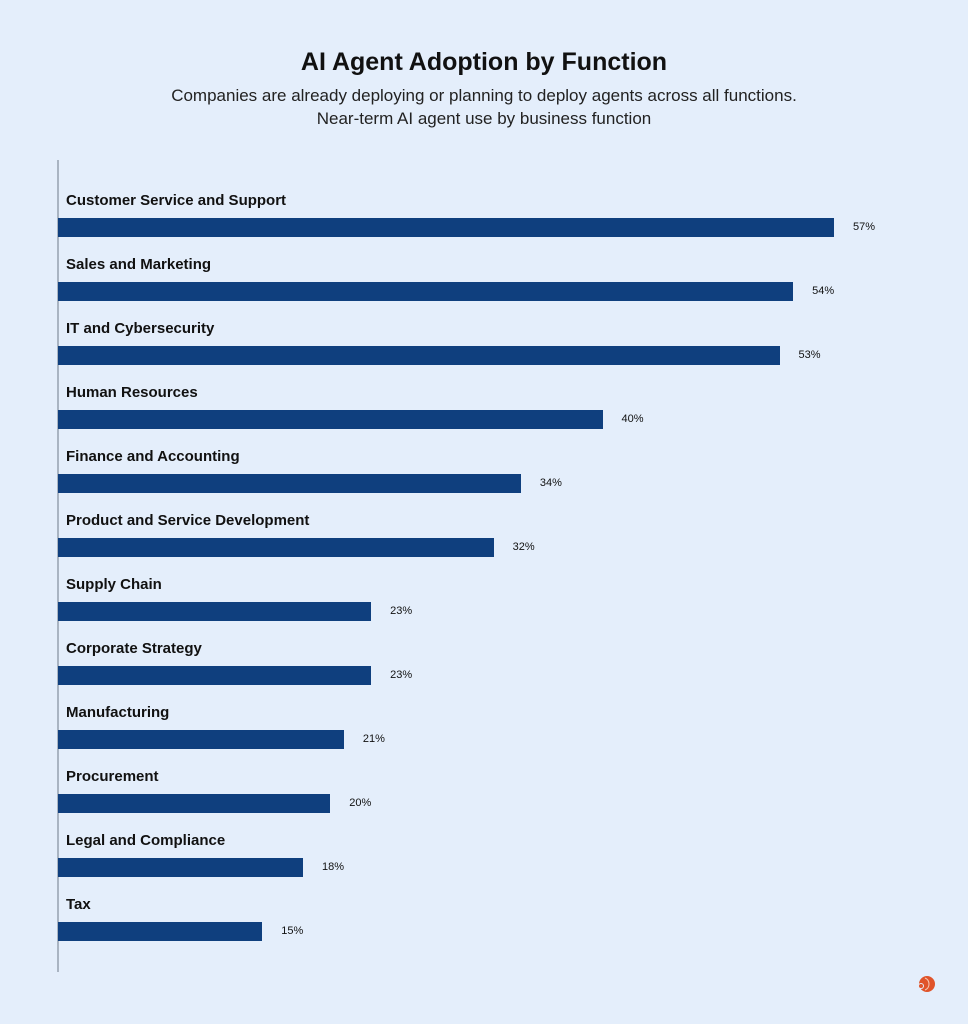 The width and height of the screenshot is (968, 1024). Describe the element at coordinates (118, 712) in the screenshot. I see `category-label: Manufacturing` at that location.